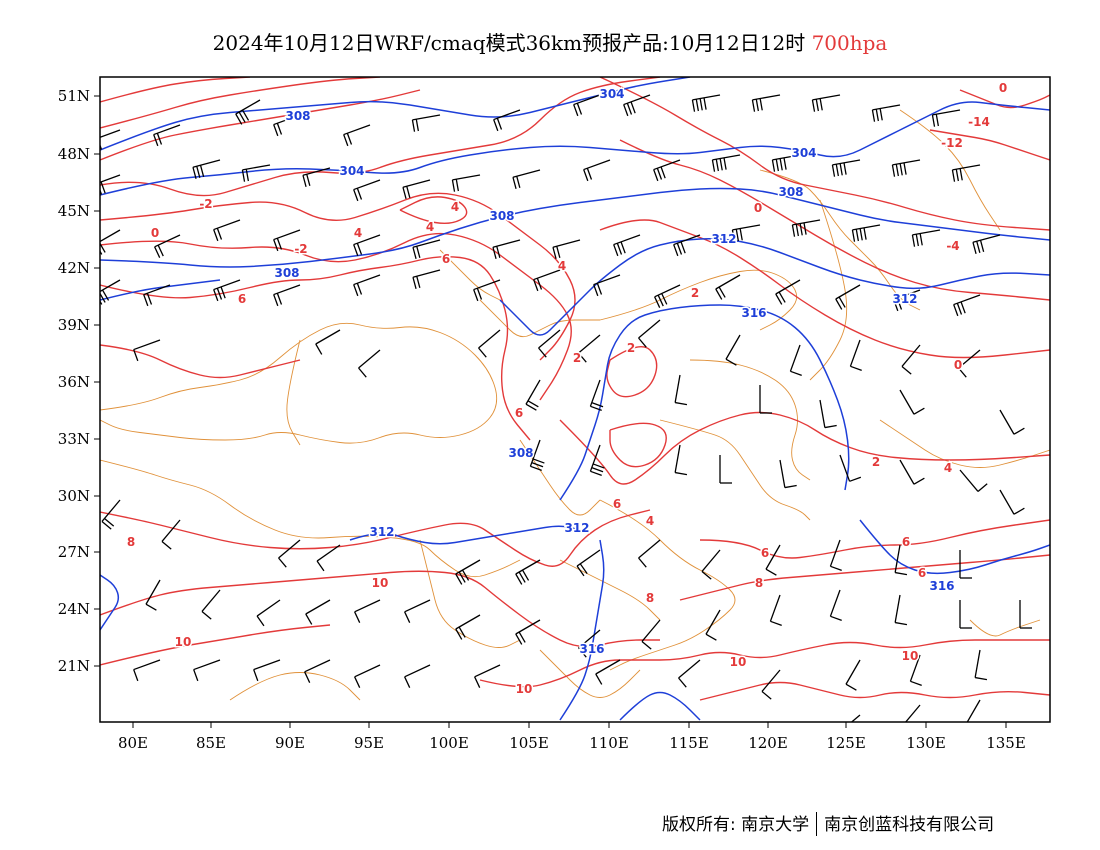 The height and width of the screenshot is (850, 1100). What do you see at coordinates (74, 154) in the screenshot?
I see `lat-tick-label: 48N` at bounding box center [74, 154].